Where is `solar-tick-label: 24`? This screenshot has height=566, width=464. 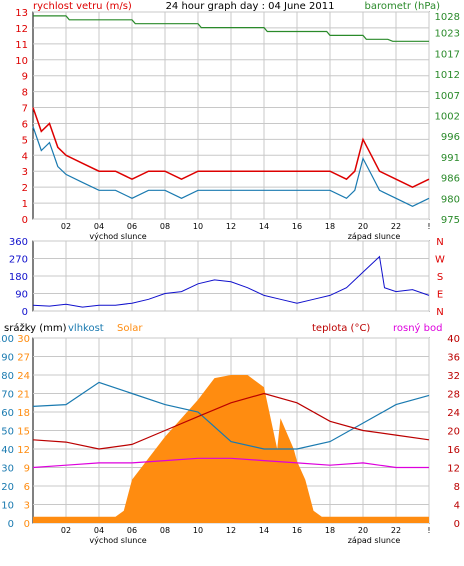
solar-tick-label: 24 is located at coordinates (23, 376).